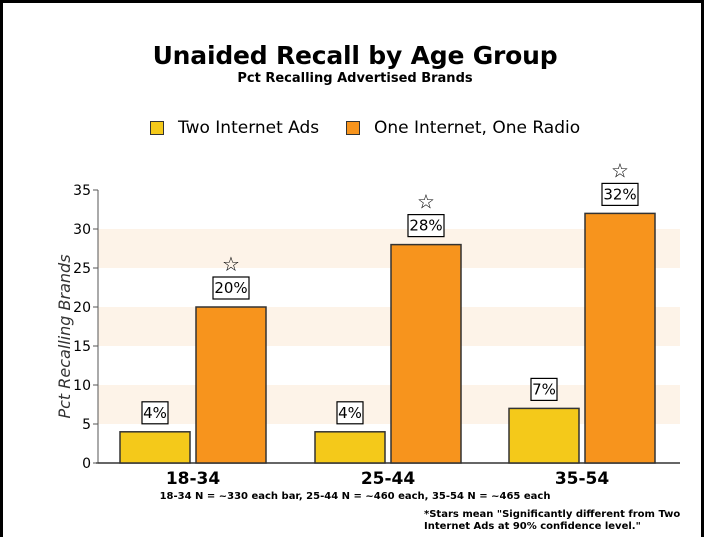 The width and height of the screenshot is (704, 537). I want to click on y-tick-label: 25, so click(82, 269).